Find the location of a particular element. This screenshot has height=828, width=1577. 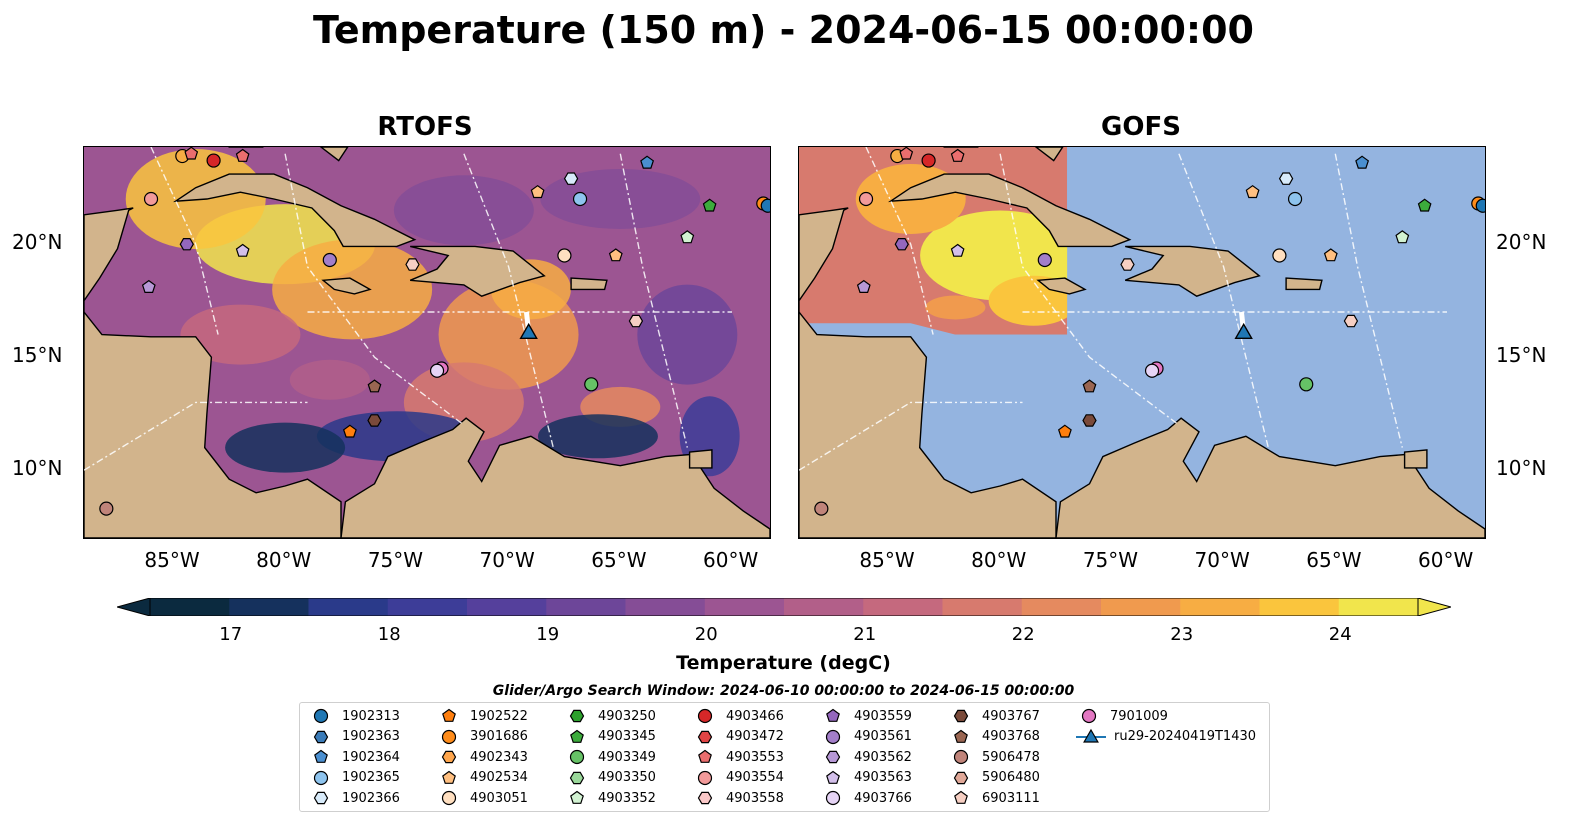

legend-label: 5906480 is located at coordinates (1011, 778).